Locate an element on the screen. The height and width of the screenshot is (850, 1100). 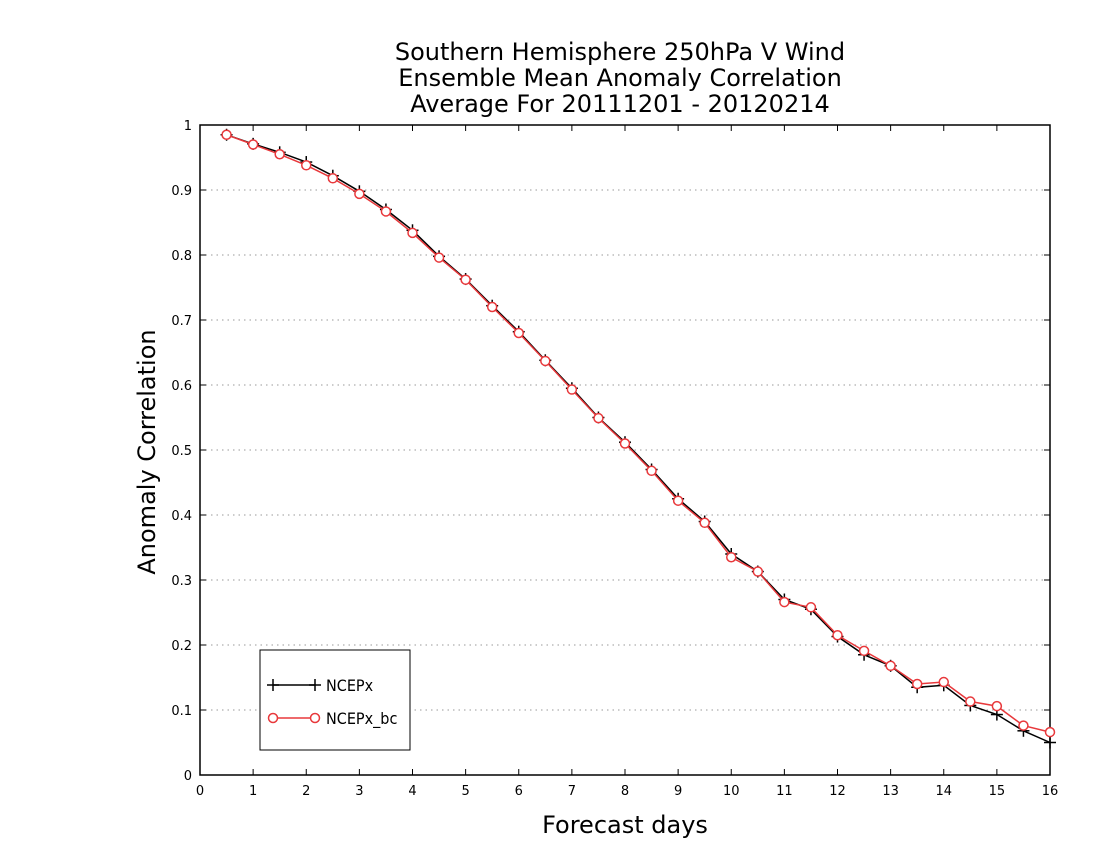
y-tick-label: 0.1 is located at coordinates (181, 711).